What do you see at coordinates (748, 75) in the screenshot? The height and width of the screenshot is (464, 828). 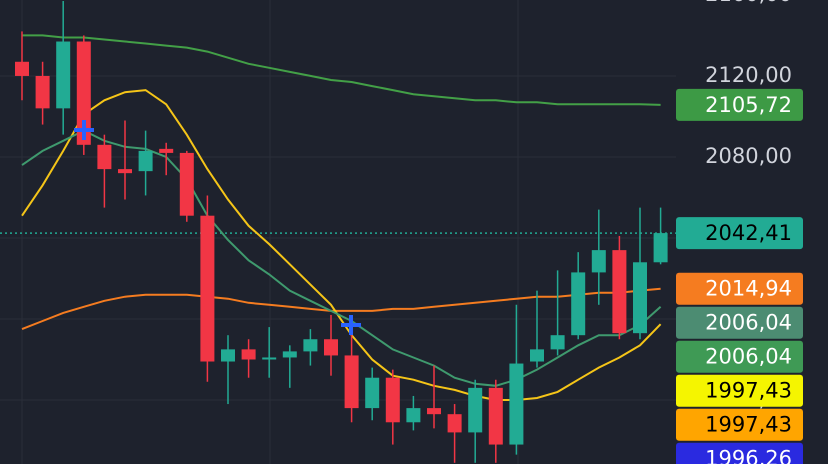 I see `y-tick-label: 2120,00` at bounding box center [748, 75].